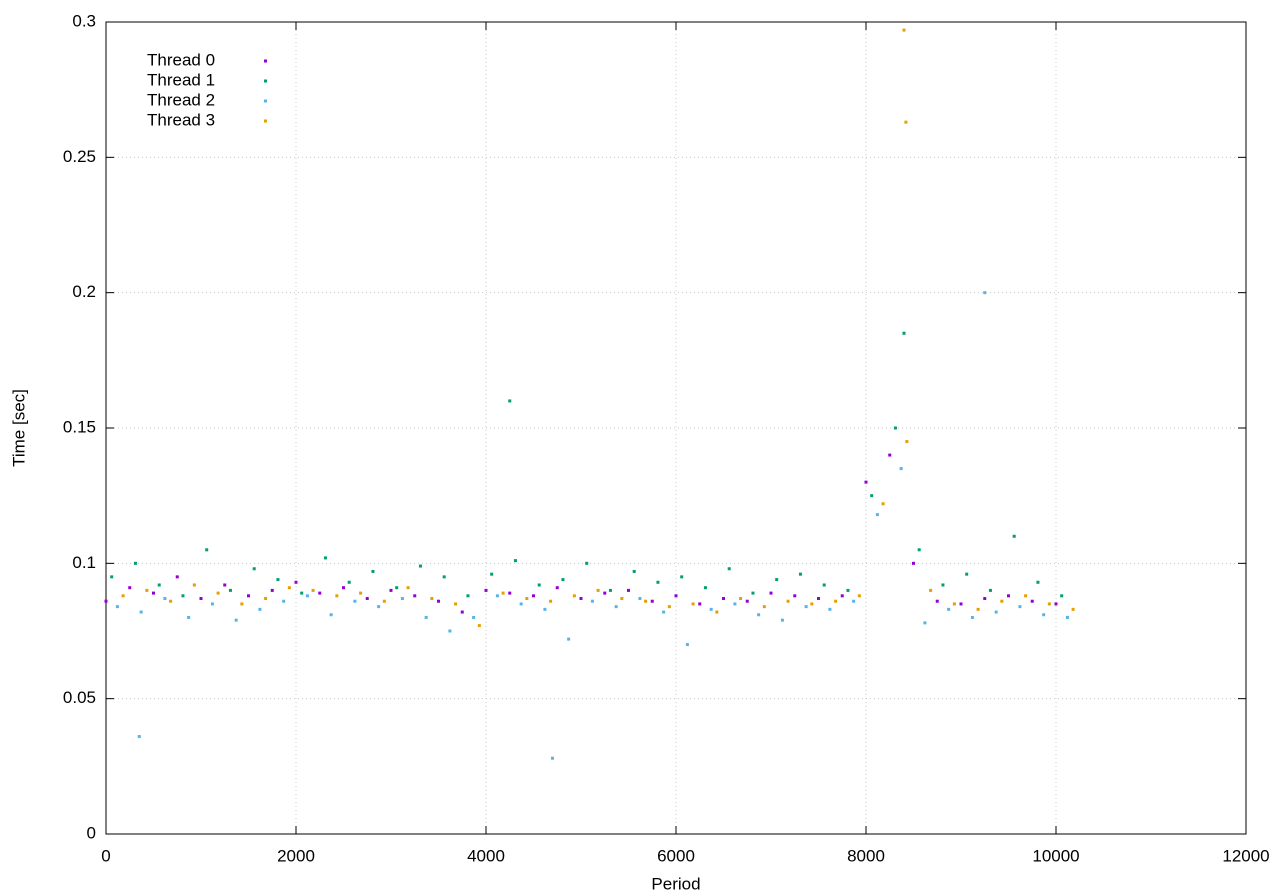  Describe the element at coordinates (486, 855) in the screenshot. I see `x-tick-label: 4000` at that location.